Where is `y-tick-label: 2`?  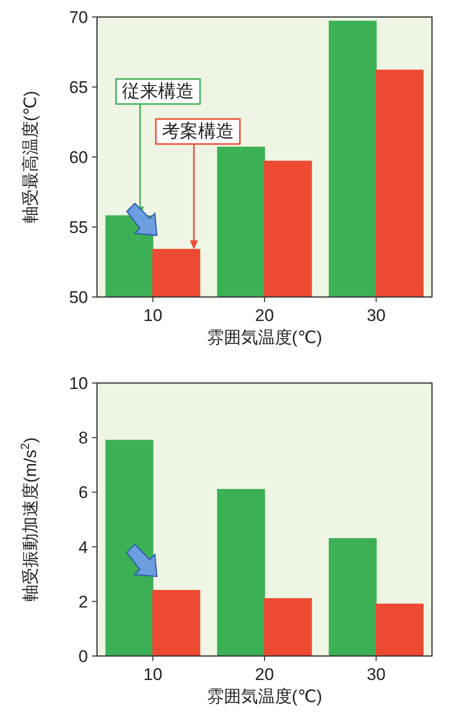
y-tick-label: 2 is located at coordinates (83, 602).